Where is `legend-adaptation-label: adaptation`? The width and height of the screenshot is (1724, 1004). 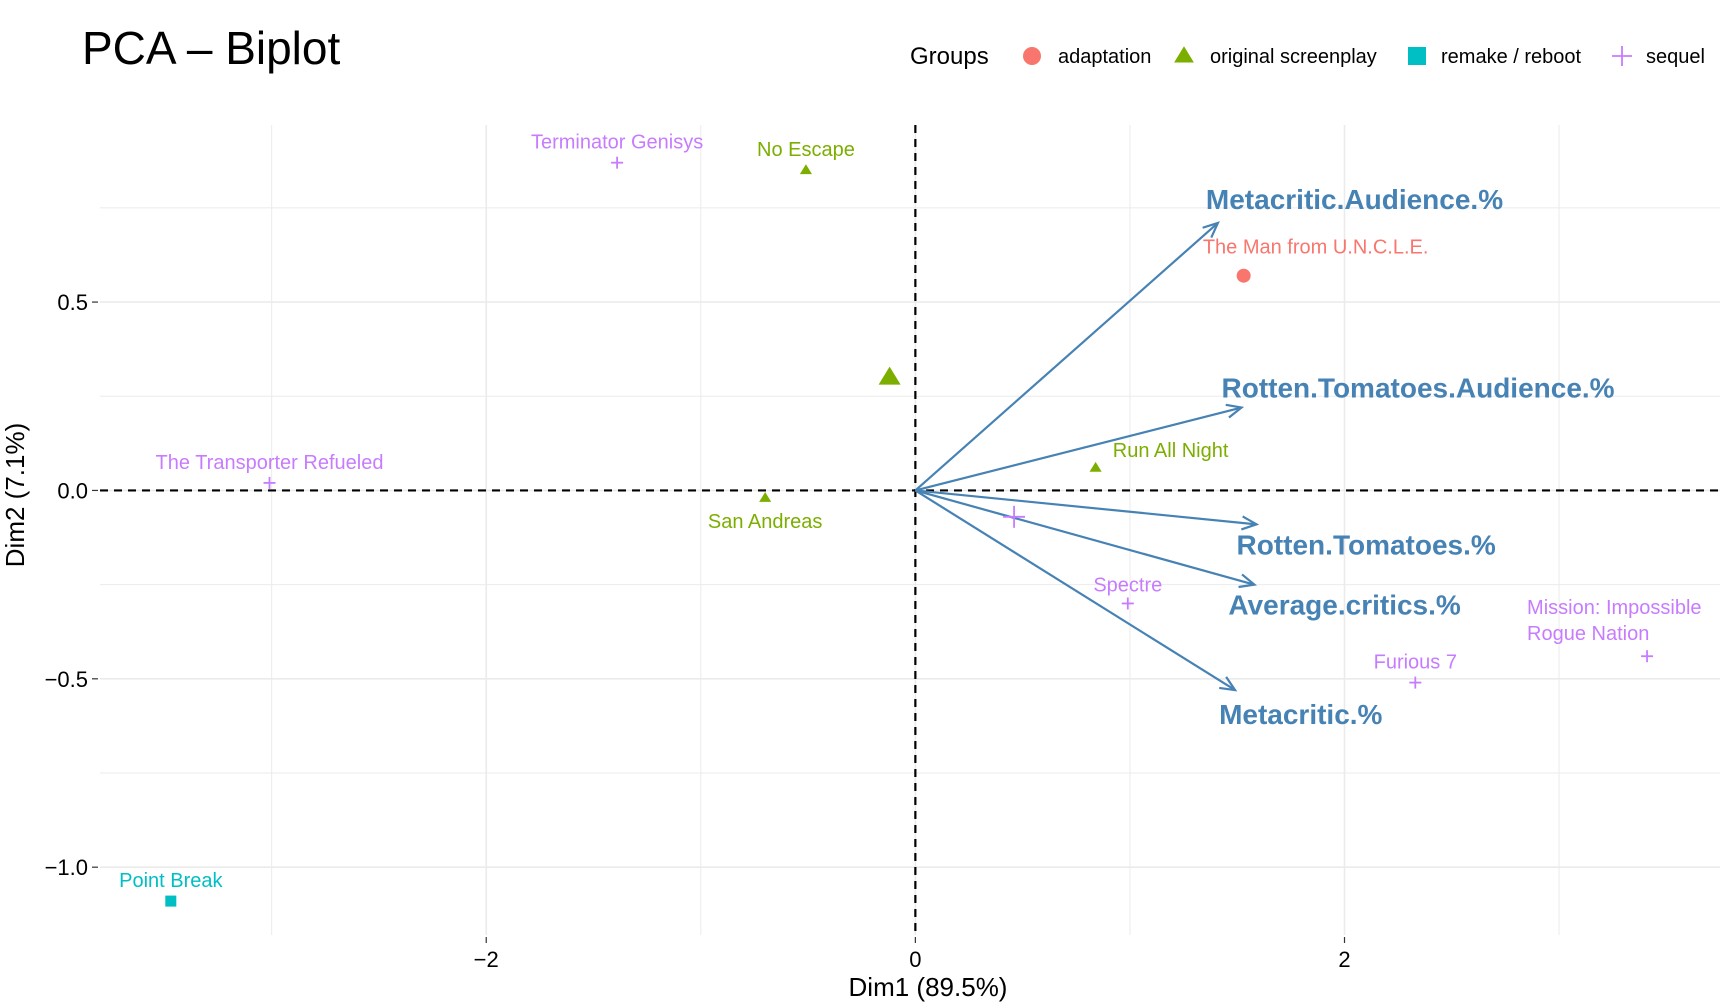 legend-adaptation-label: adaptation is located at coordinates (1104, 57).